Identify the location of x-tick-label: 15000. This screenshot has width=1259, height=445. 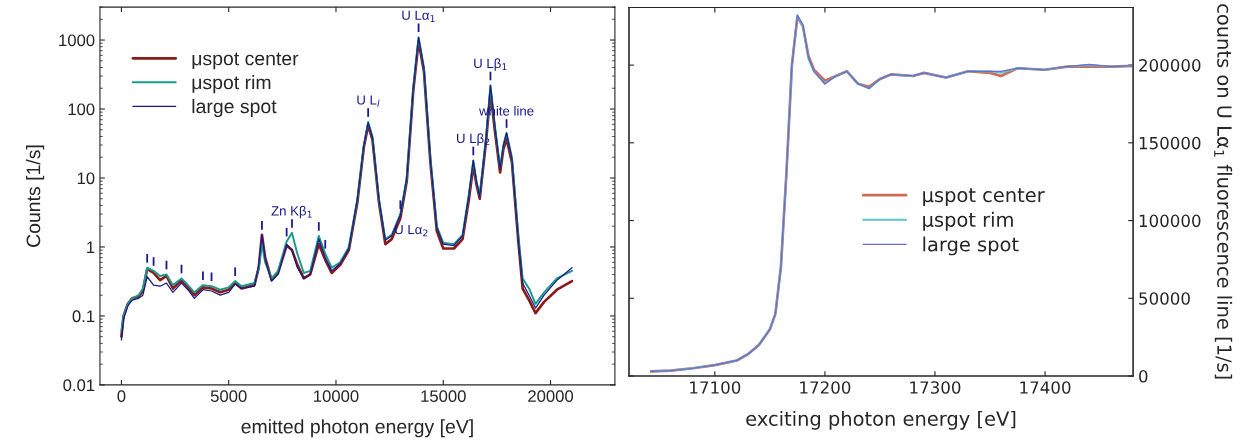
(443, 396).